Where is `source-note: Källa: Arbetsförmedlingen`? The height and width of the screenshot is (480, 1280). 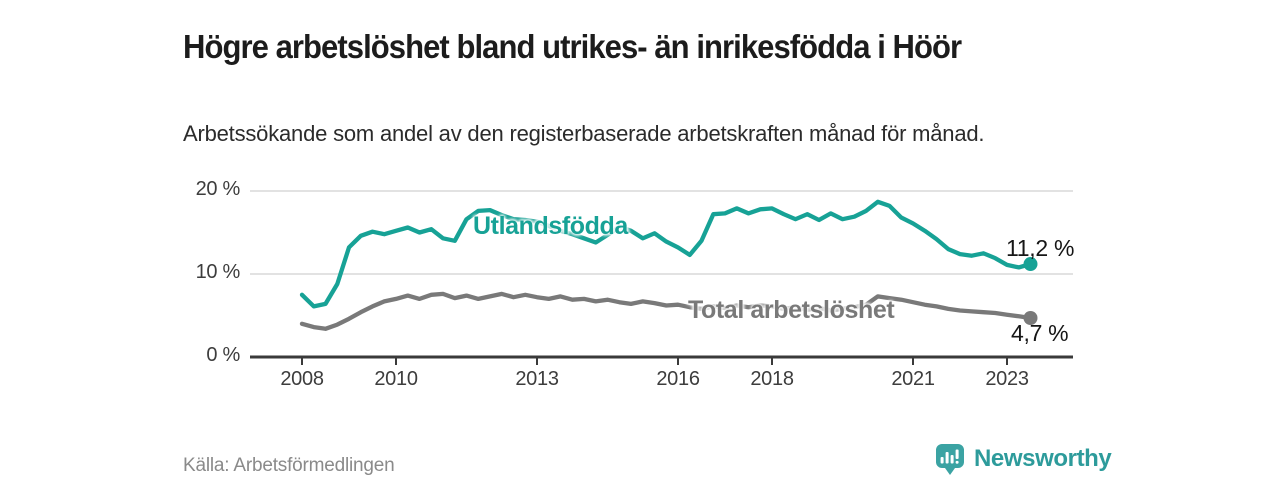
source-note: Källa: Arbetsförmedlingen is located at coordinates (289, 465).